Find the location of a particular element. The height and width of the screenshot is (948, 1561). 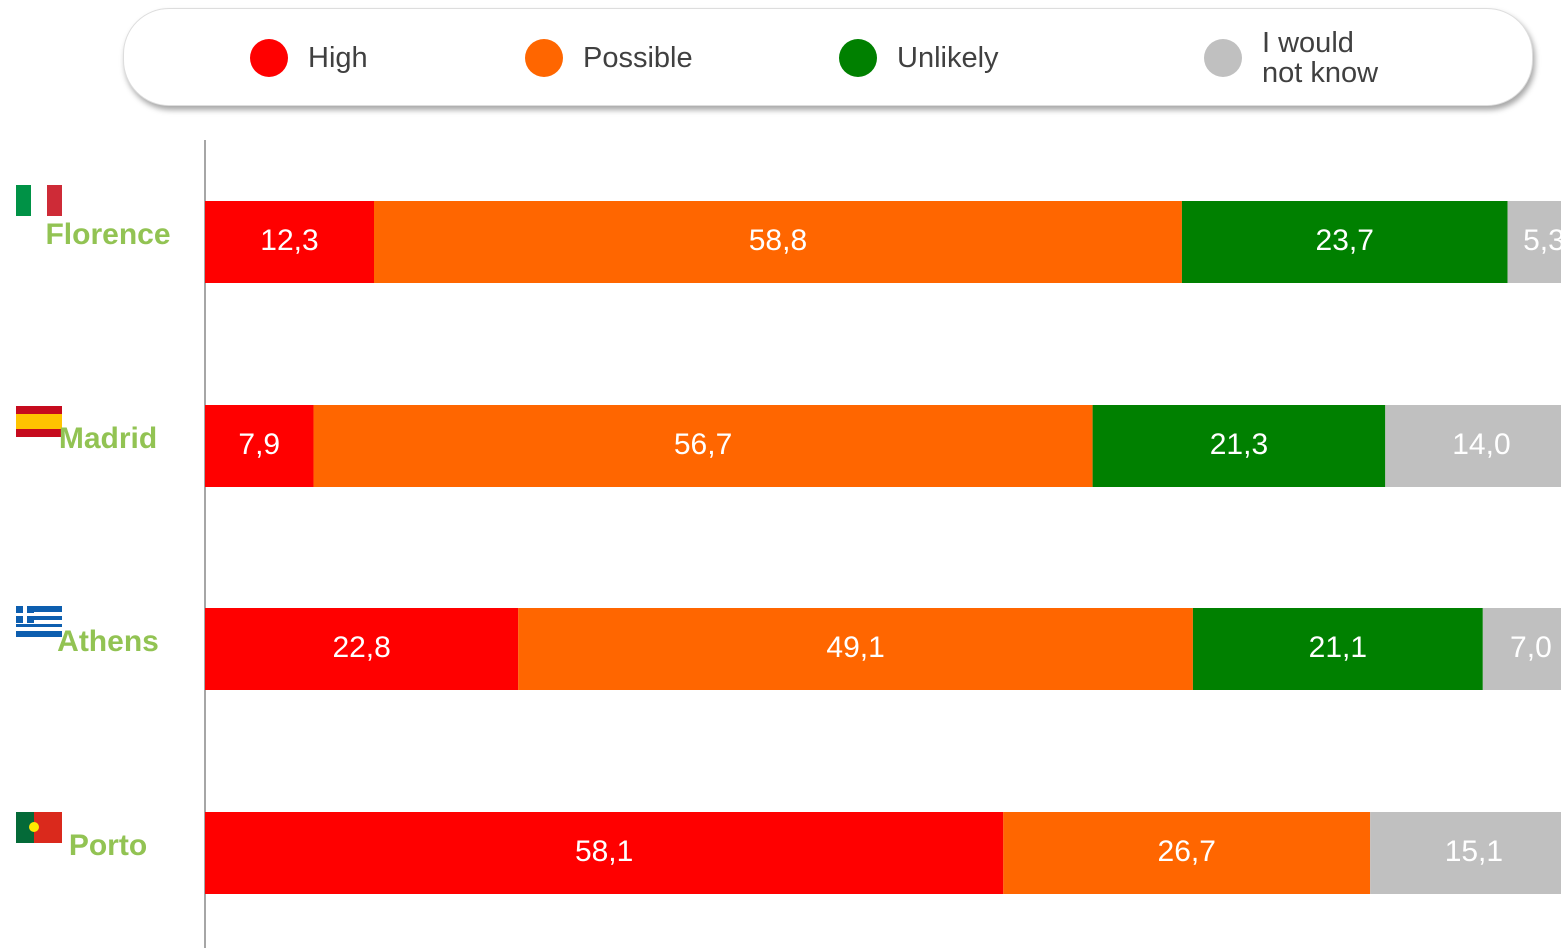

data-label: 21,3 is located at coordinates (1239, 444).